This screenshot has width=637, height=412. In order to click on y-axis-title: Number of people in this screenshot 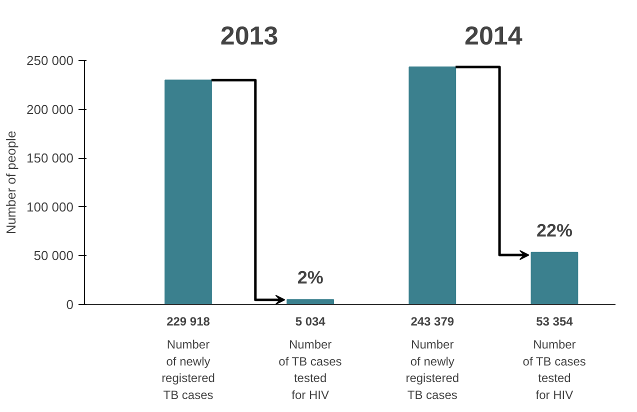, I will do `click(11, 182)`.